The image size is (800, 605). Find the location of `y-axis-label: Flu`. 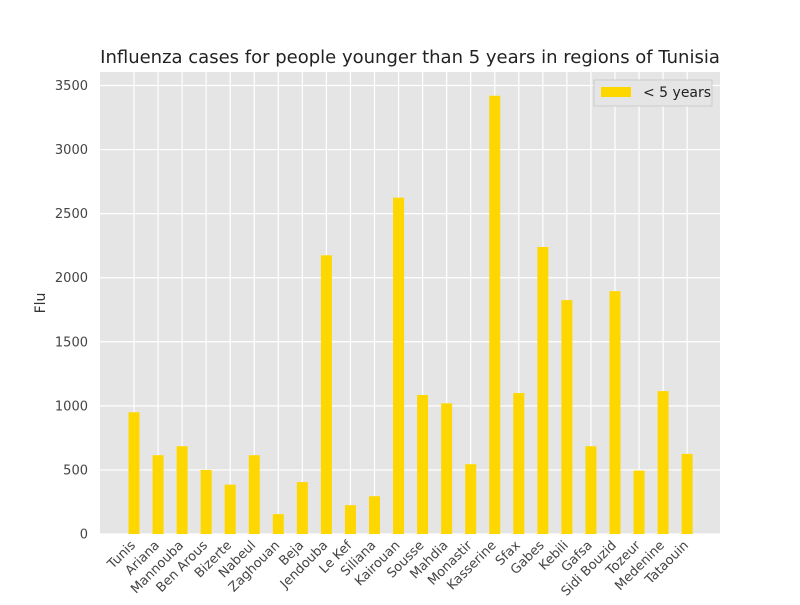

y-axis-label: Flu is located at coordinates (41, 303).